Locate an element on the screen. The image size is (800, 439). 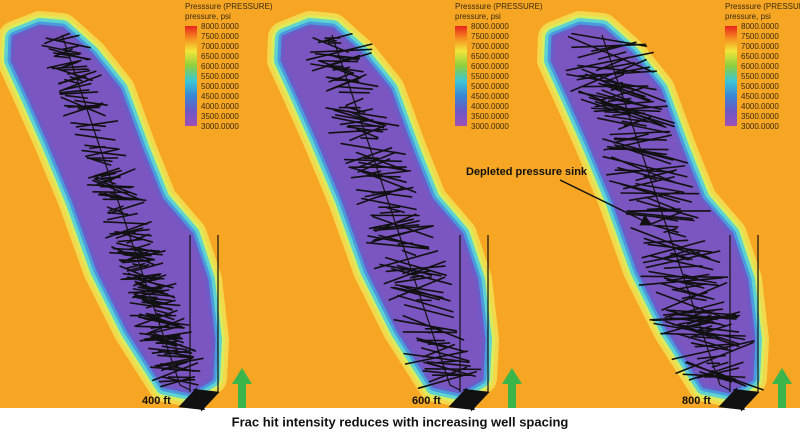
flow-arrow is located at coordinates (512, 388).